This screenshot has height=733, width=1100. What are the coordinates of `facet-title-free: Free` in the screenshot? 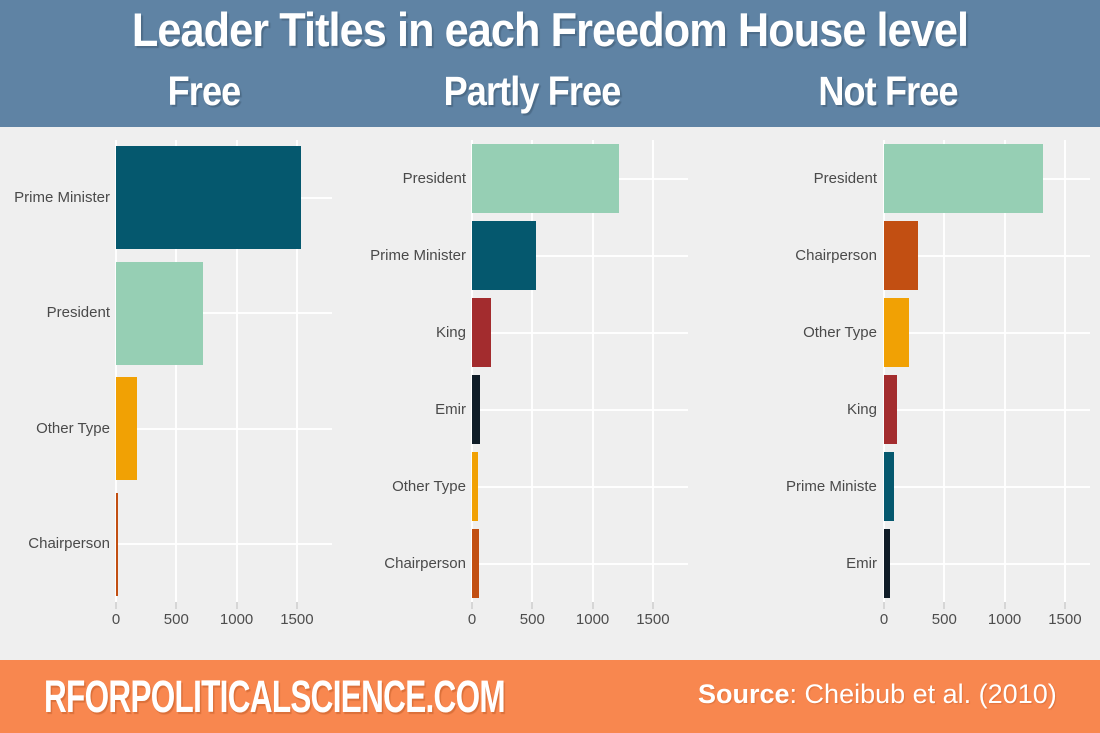 It's located at (204, 91).